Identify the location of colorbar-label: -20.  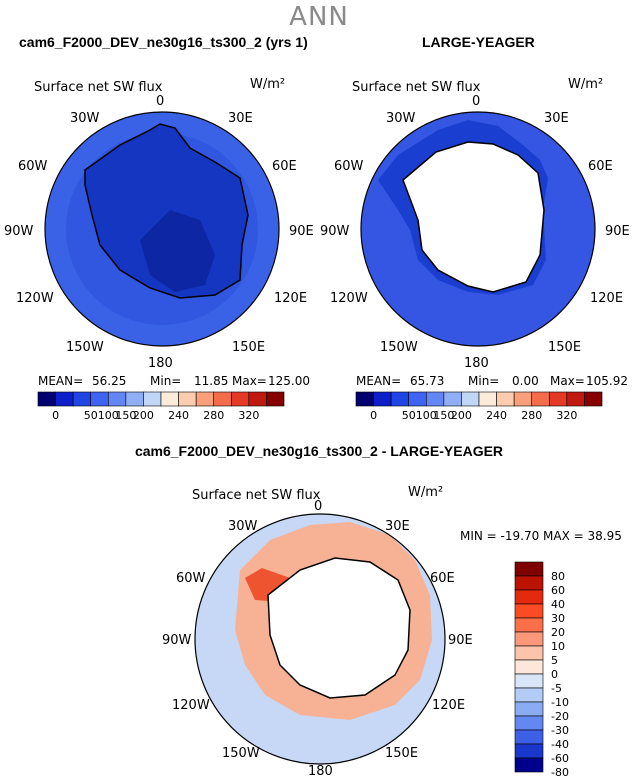
(560, 716).